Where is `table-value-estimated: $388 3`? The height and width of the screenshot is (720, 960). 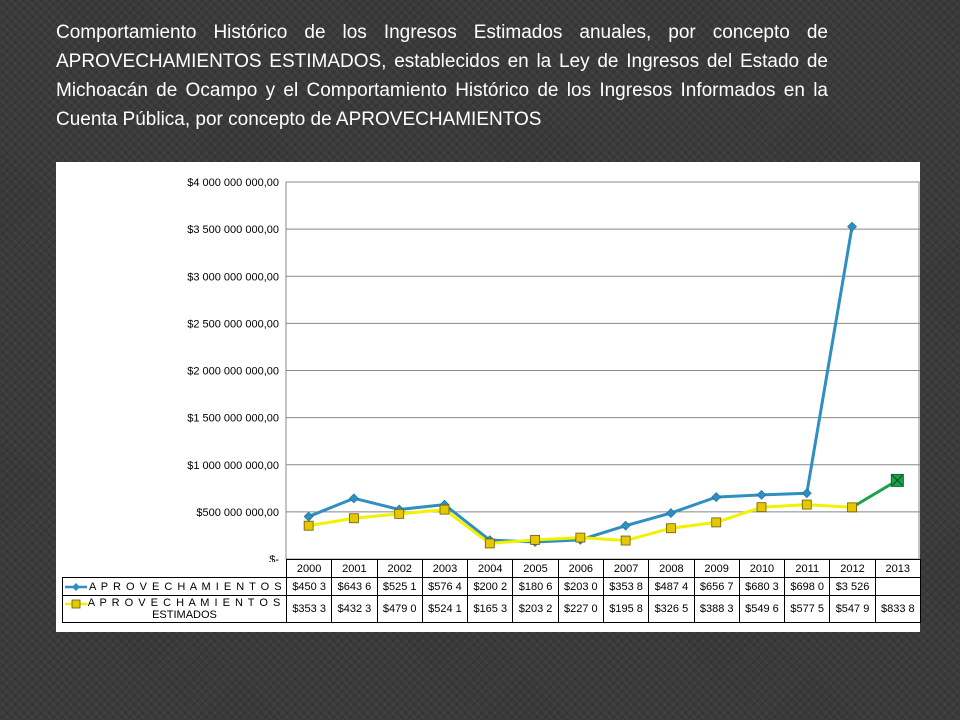
table-value-estimated: $388 3 is located at coordinates (716, 609).